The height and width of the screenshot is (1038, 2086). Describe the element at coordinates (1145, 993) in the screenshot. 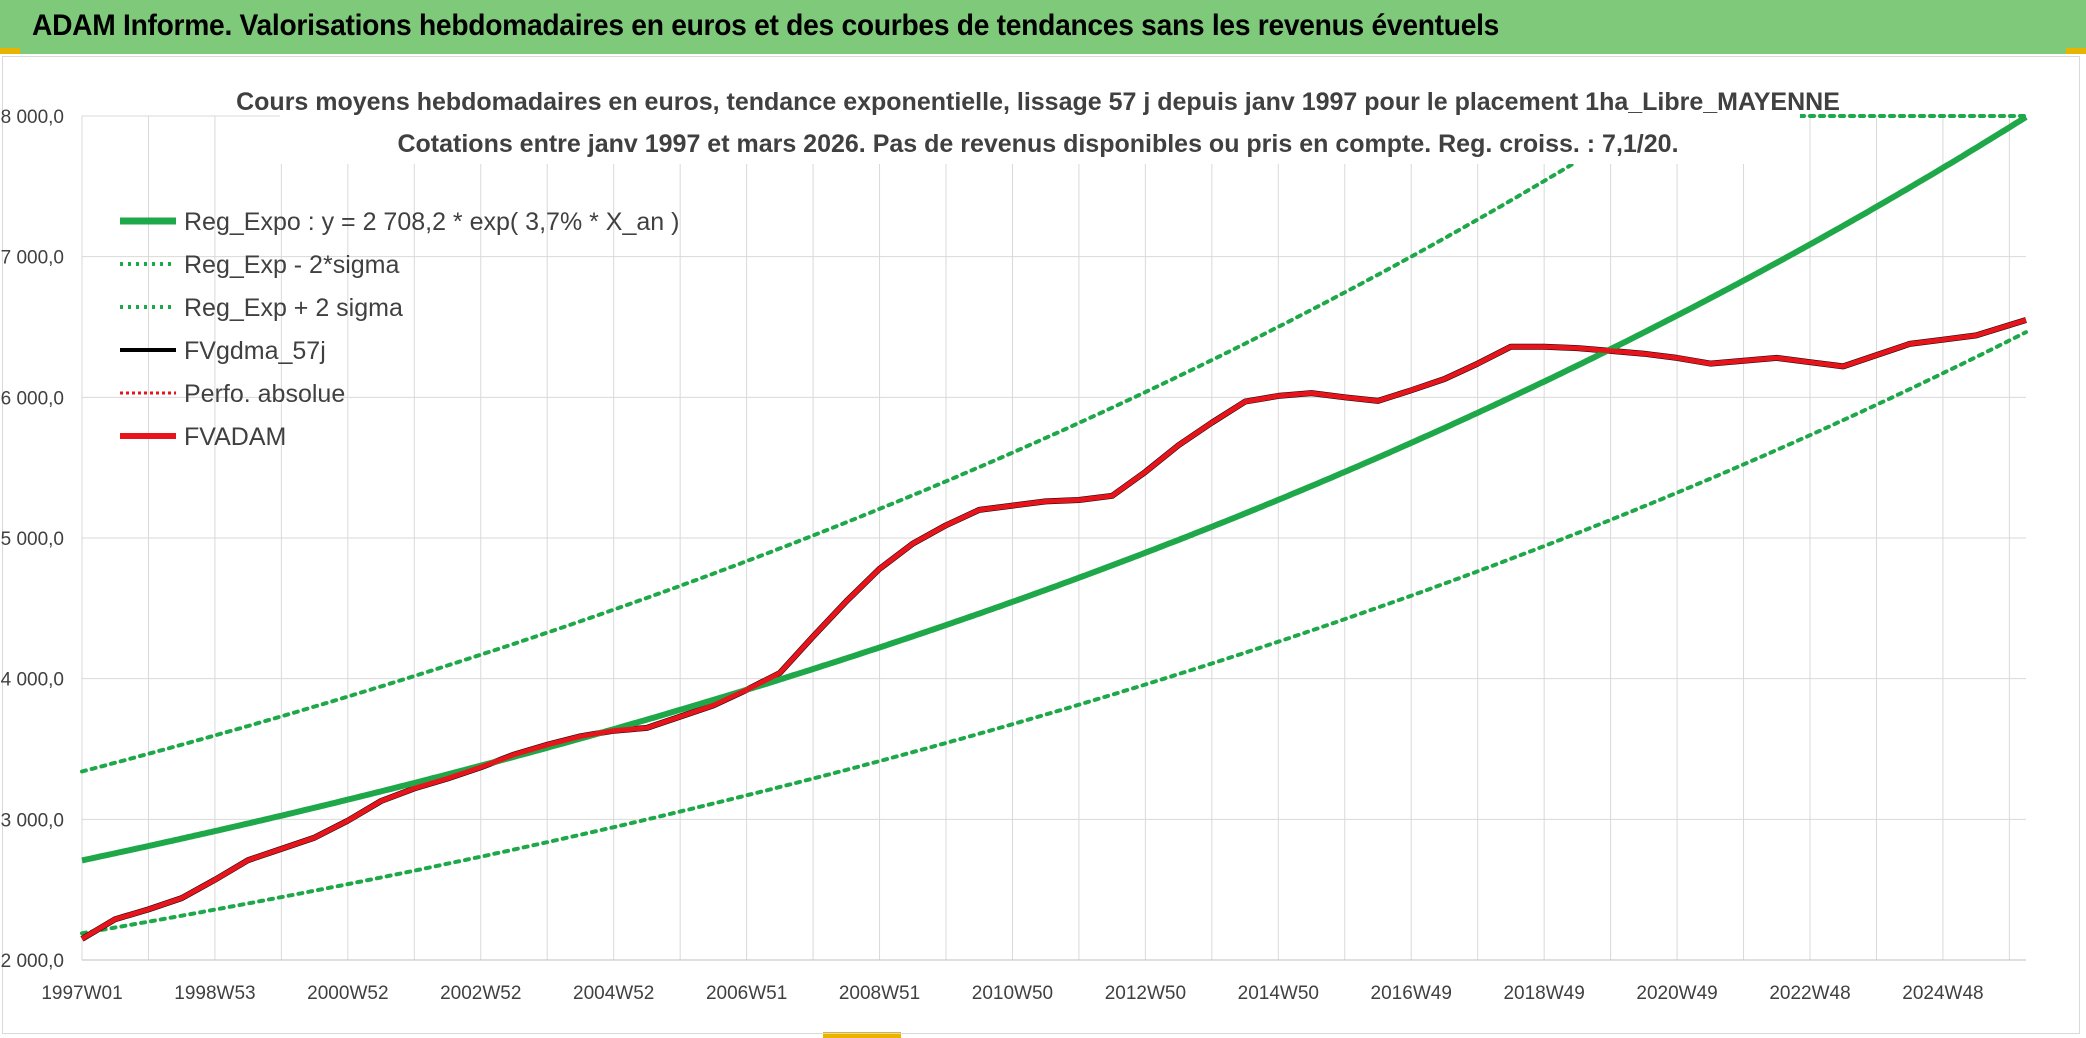

I see `x-tick-label: 2012W50` at that location.